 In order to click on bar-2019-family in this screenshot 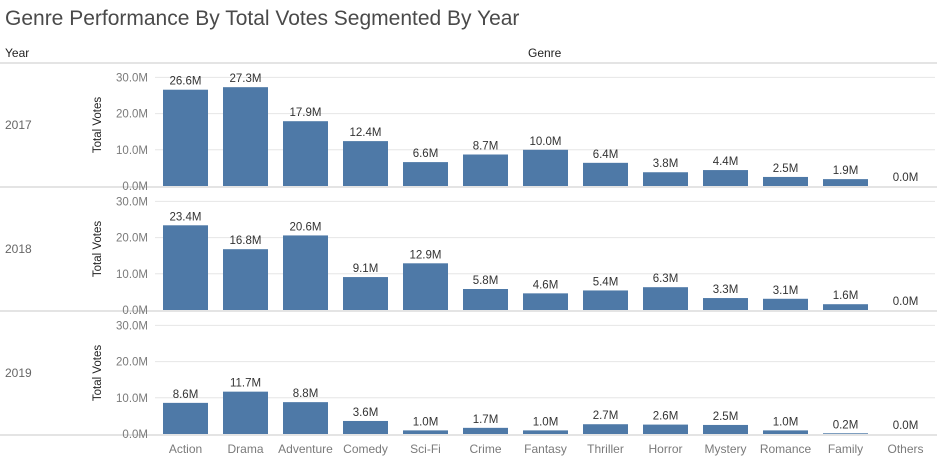, I will do `click(845, 433)`.